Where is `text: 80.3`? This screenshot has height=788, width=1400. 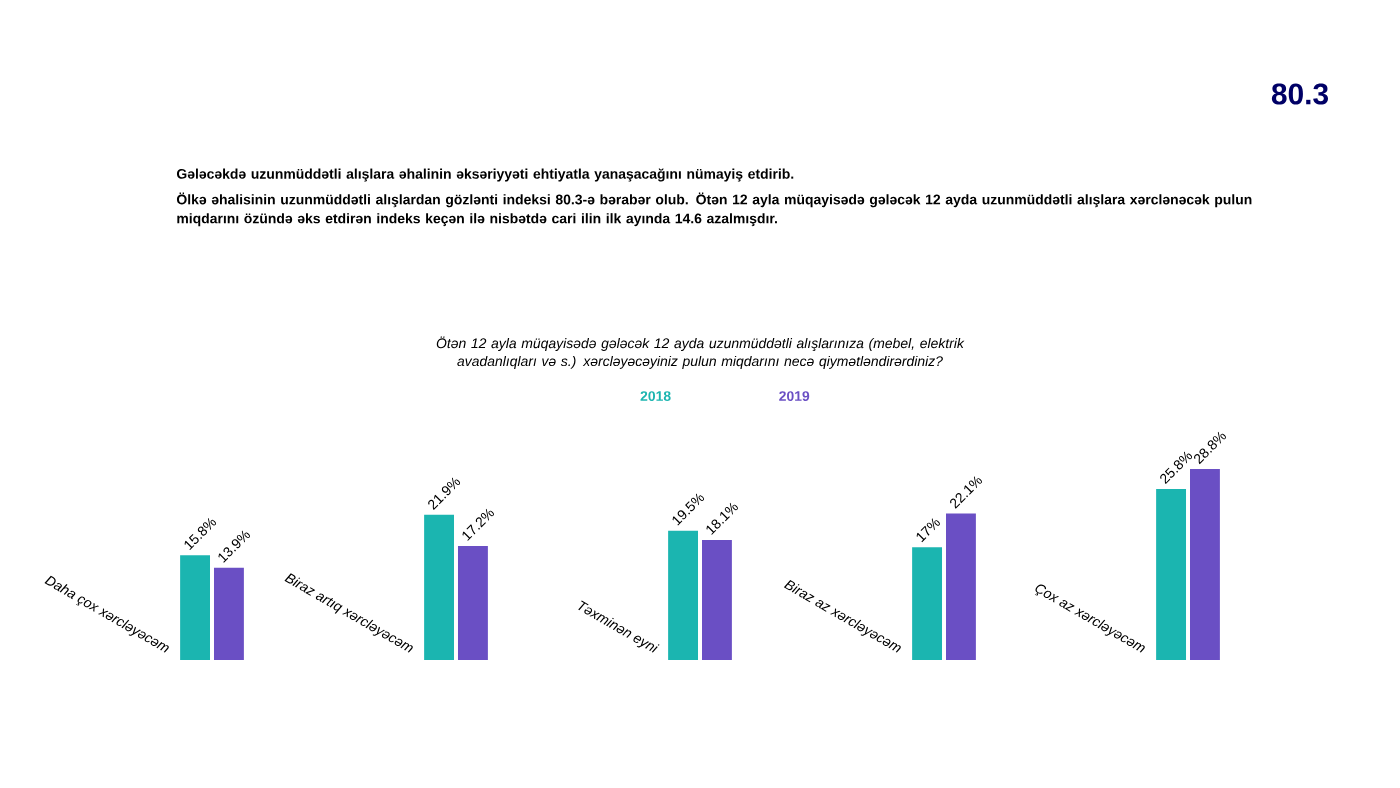
text: 80.3 is located at coordinates (1300, 94).